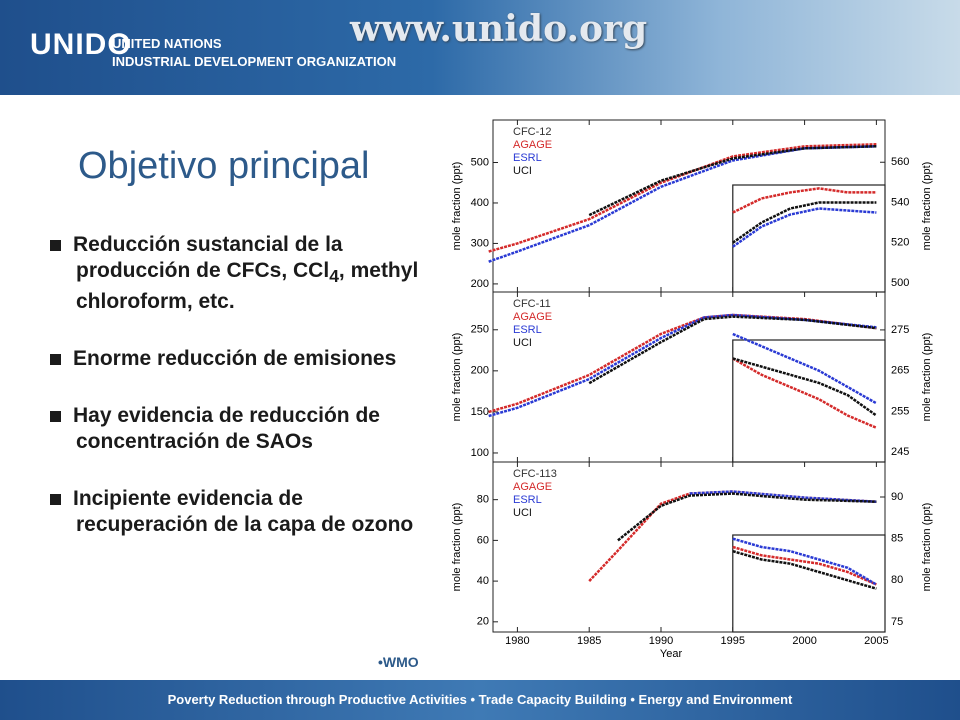 The height and width of the screenshot is (720, 960). I want to click on panel-title: CFC-11, so click(532, 304).